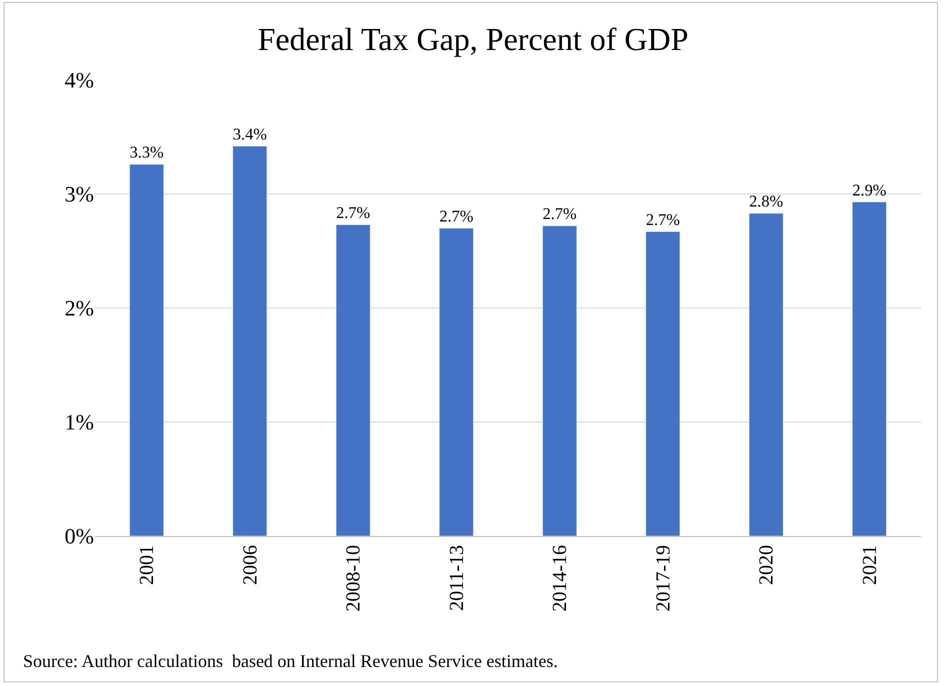 The image size is (946, 686). I want to click on x-tick-label: 2014-16, so click(560, 578).